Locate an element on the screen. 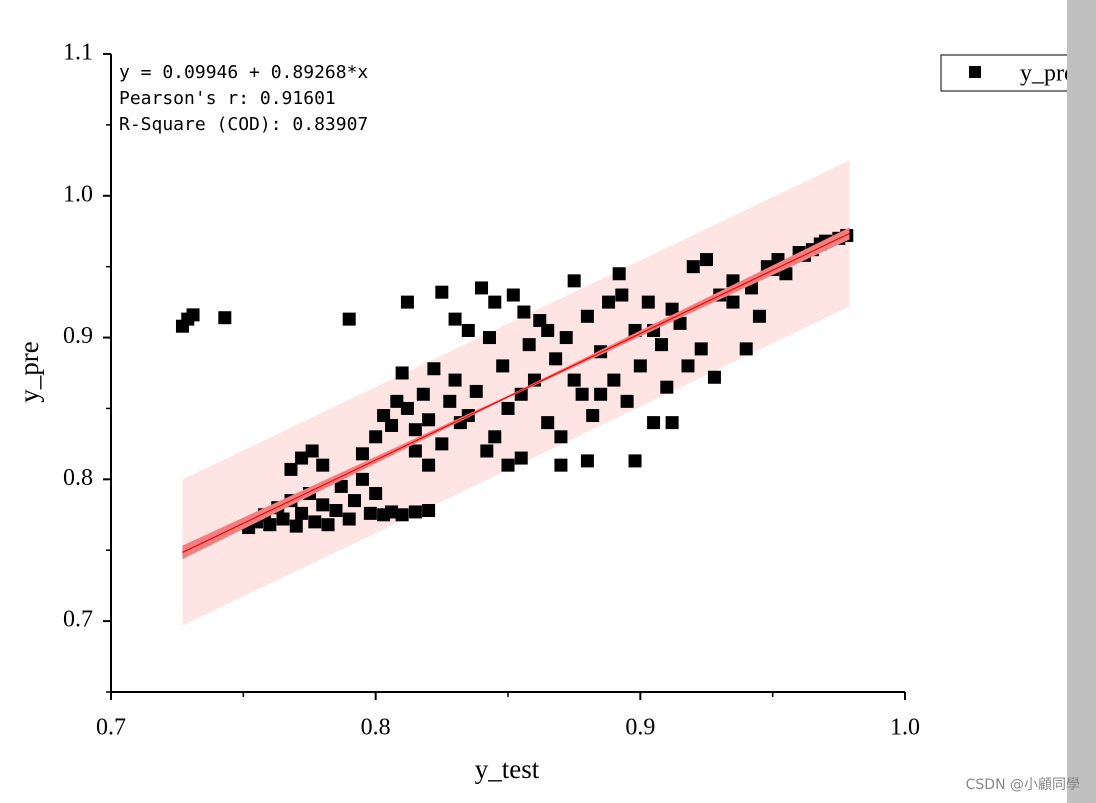 This screenshot has height=803, width=1096. annotation: R-Square (COD): 0.83907 is located at coordinates (243, 124).